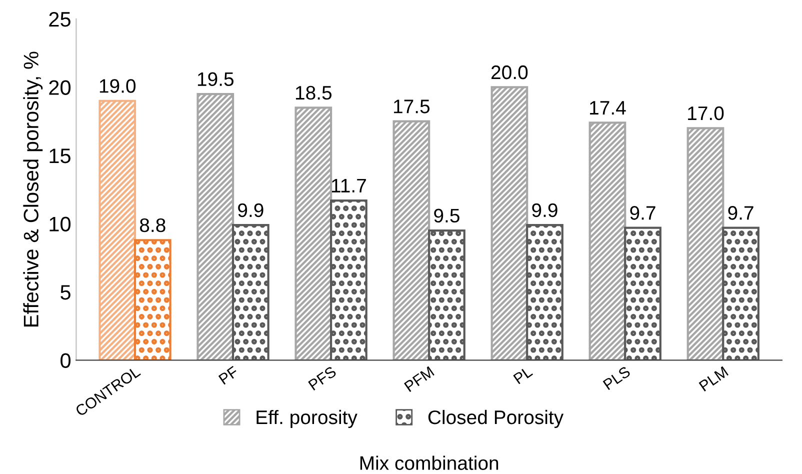 Image resolution: width=802 pixels, height=474 pixels. What do you see at coordinates (60, 156) in the screenshot?
I see `y-tick-label: 15` at bounding box center [60, 156].